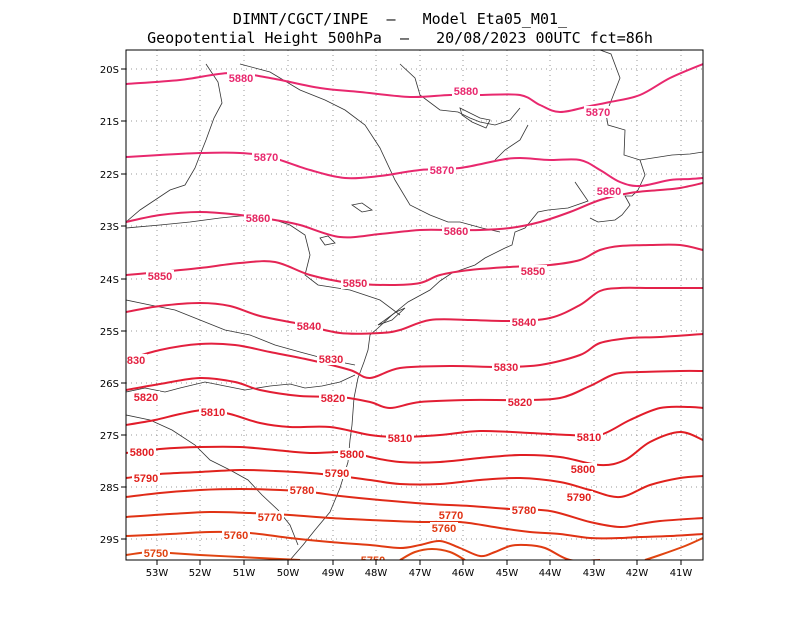 Image resolution: width=800 pixels, height=618 pixels. What do you see at coordinates (420, 573) in the screenshot?
I see `lon-tick-label: 47W` at bounding box center [420, 573].